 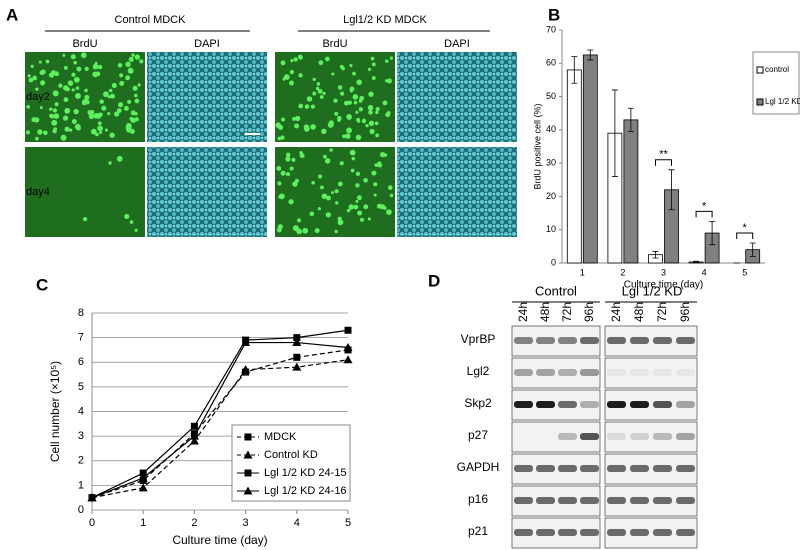 I want to click on stain-label: DAPI, so click(x=207, y=44).